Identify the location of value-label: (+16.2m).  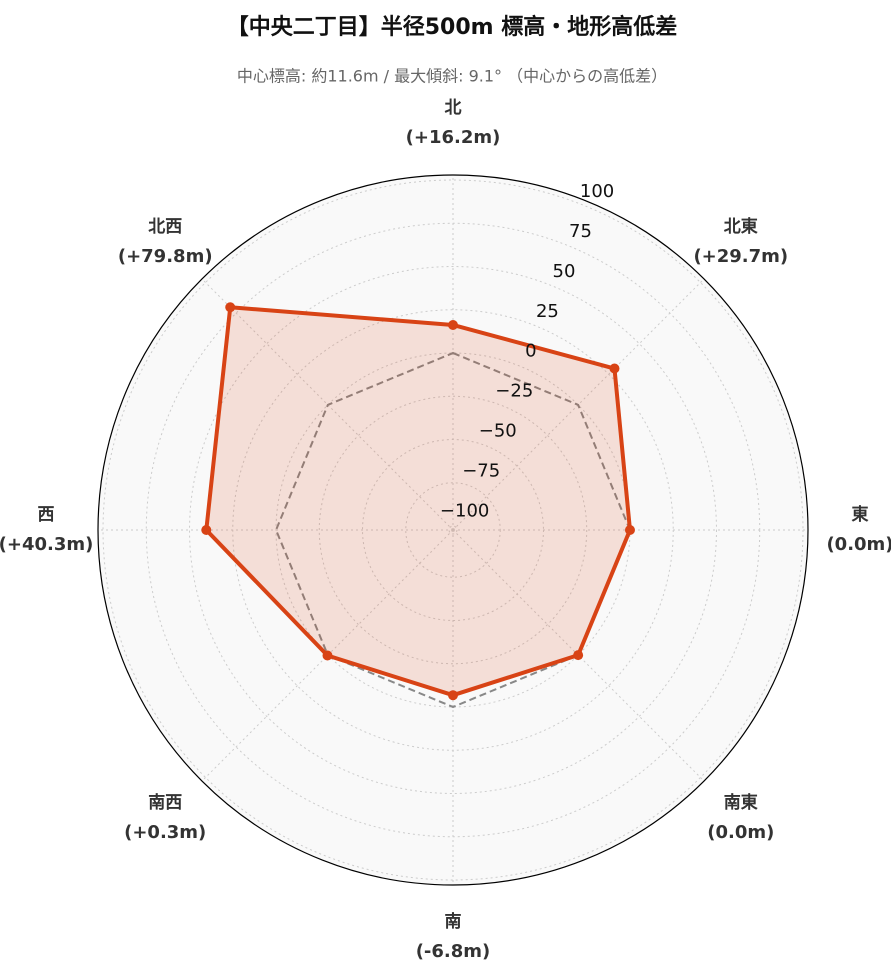
(453, 137).